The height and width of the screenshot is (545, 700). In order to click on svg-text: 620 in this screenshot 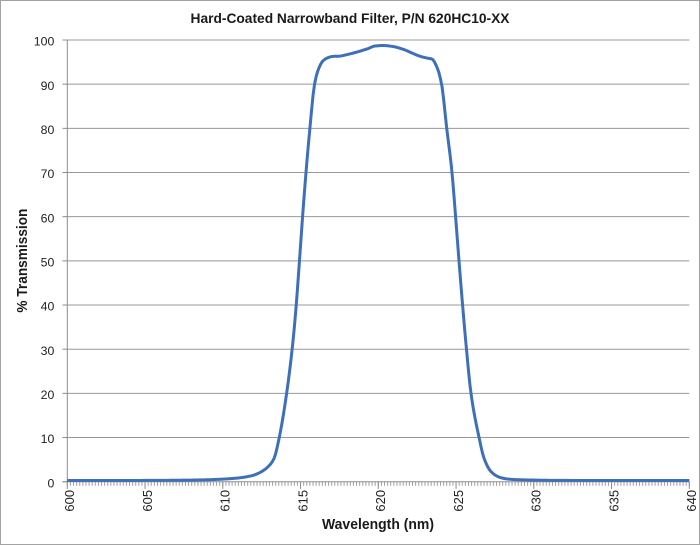, I will do `click(380, 501)`.